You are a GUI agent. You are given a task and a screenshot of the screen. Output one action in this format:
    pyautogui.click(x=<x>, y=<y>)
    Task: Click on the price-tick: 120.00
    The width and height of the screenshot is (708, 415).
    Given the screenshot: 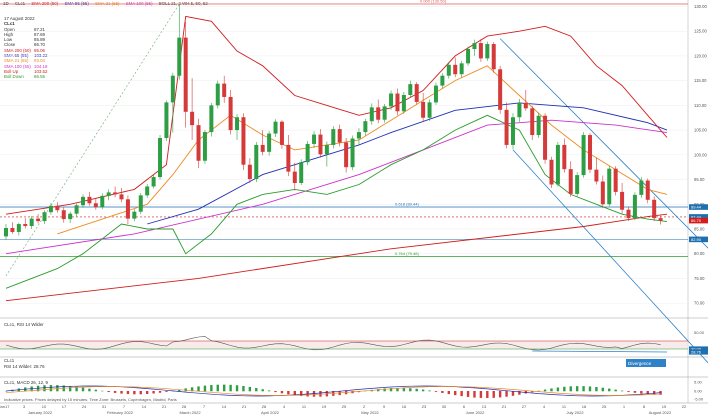 What is the action you would take?
    pyautogui.click(x=700, y=55)
    